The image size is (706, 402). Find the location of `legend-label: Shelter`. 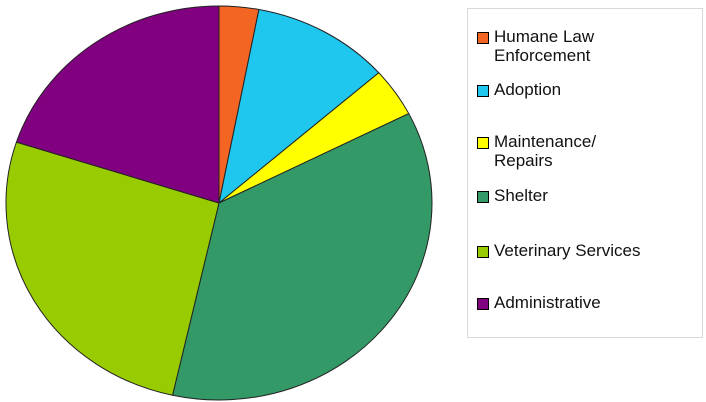

legend-label: Shelter is located at coordinates (521, 195).